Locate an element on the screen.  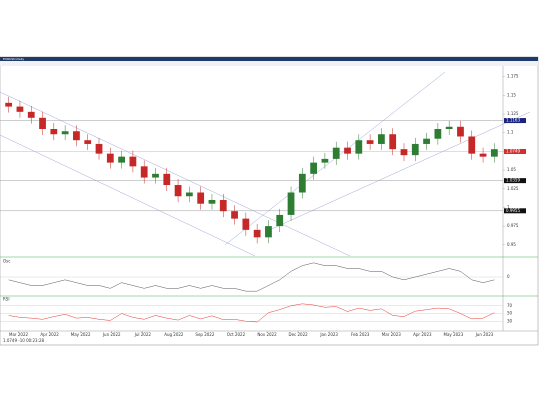
y-tick-label: 1.125 is located at coordinates (513, 113).